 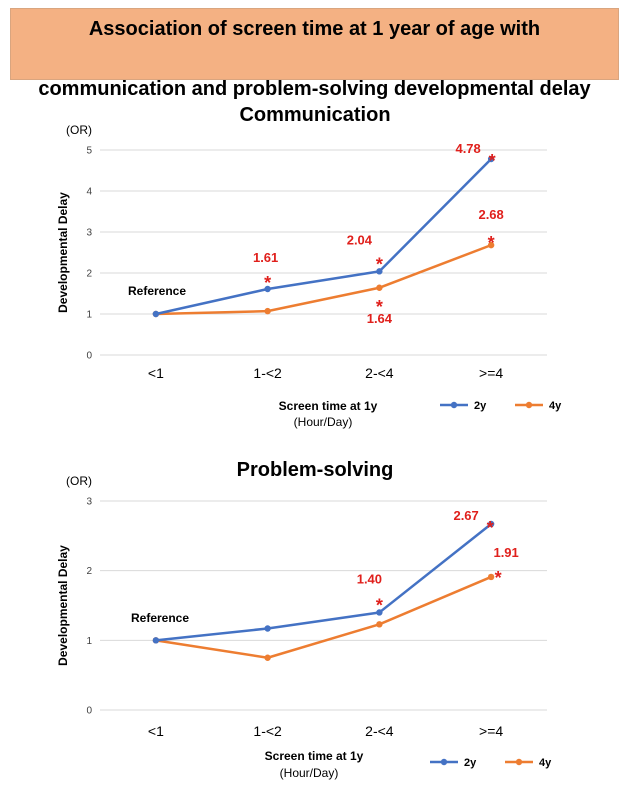 What do you see at coordinates (323, 617) in the screenshot?
I see `chart2-series-line-4y` at bounding box center [323, 617].